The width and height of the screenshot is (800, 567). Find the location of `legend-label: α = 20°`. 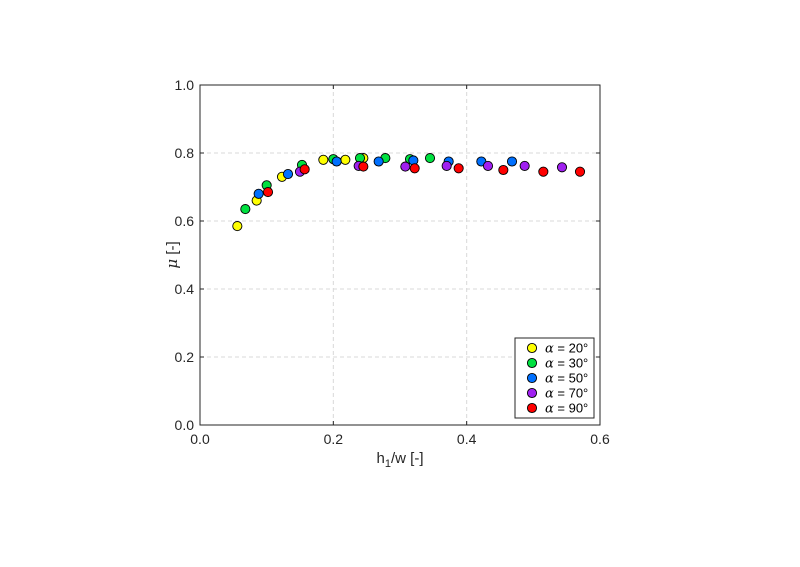

legend-label: α = 20° is located at coordinates (566, 349).